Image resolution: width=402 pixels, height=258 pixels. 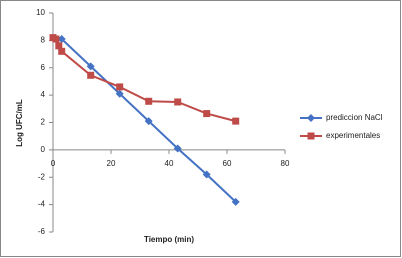 I want to click on x-tick-label: 60, so click(x=227, y=163).